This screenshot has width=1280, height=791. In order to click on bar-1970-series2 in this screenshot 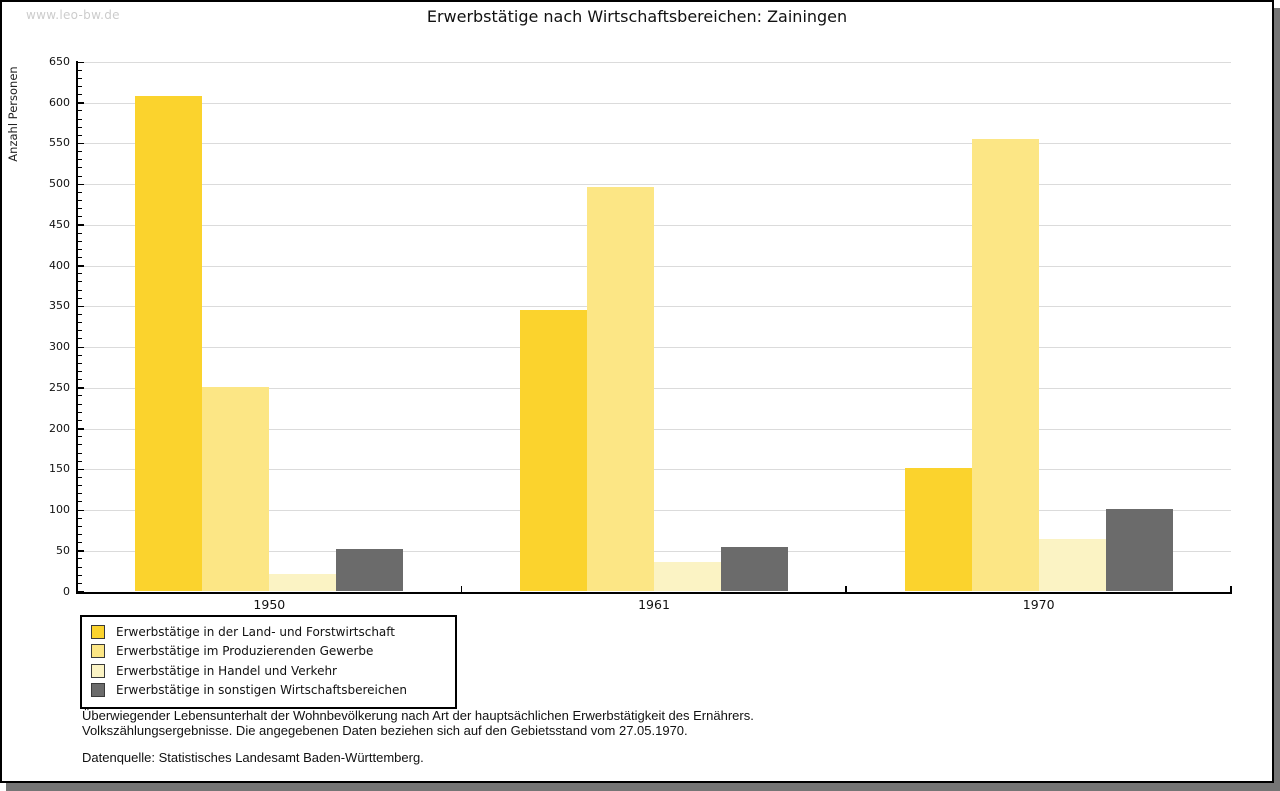, I will do `click(1005, 365)`.